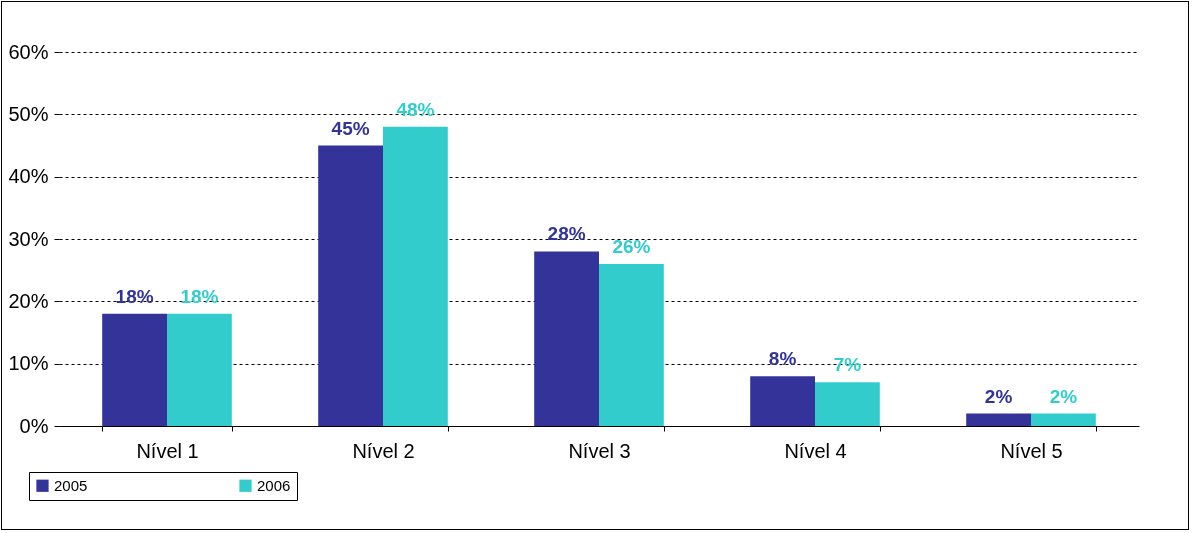 This screenshot has width=1192, height=533. What do you see at coordinates (350, 128) in the screenshot?
I see `data-label: 45%` at bounding box center [350, 128].